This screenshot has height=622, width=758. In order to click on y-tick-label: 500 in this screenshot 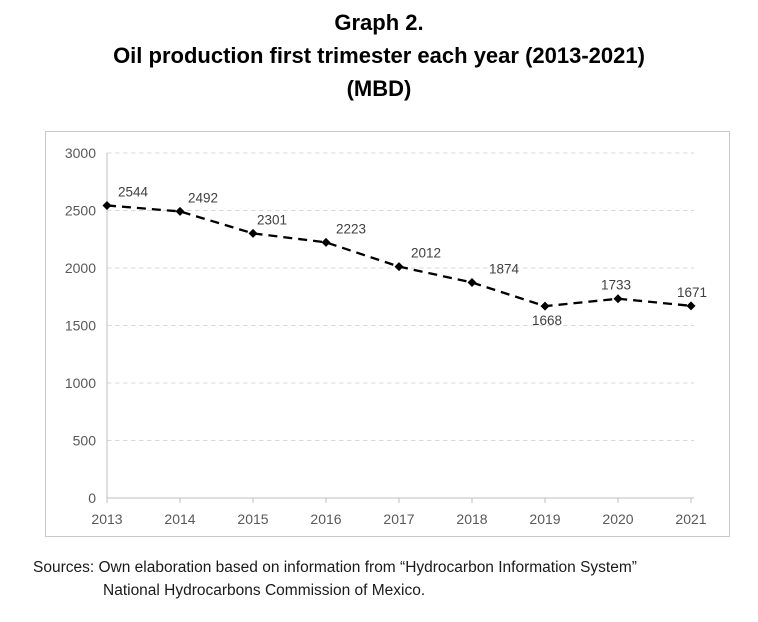, I will do `click(85, 441)`.